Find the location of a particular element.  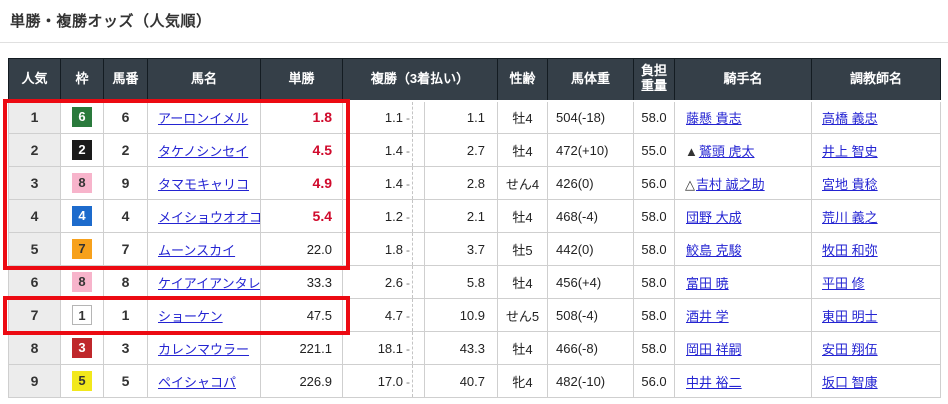

horse-name-cell: カレンマウラー is located at coordinates (204, 348).